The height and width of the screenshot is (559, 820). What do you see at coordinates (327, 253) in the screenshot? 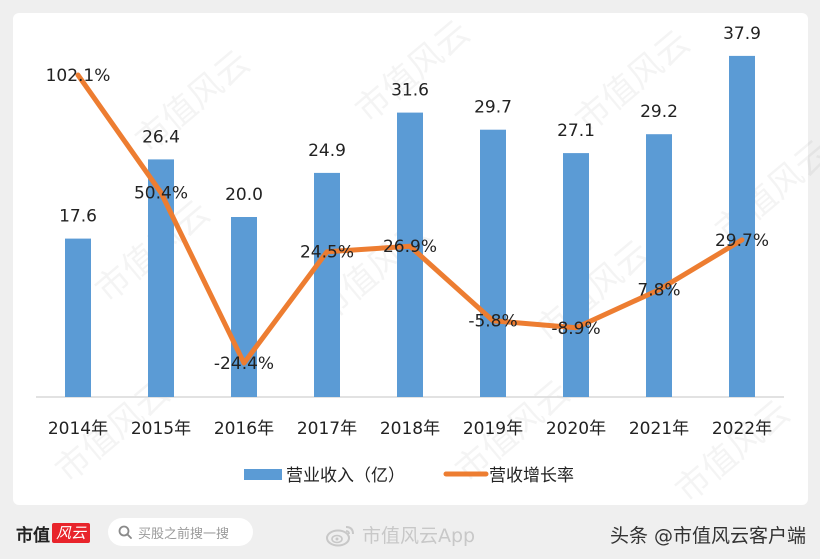
I see `growth-value-label: 24.5%` at bounding box center [327, 253].